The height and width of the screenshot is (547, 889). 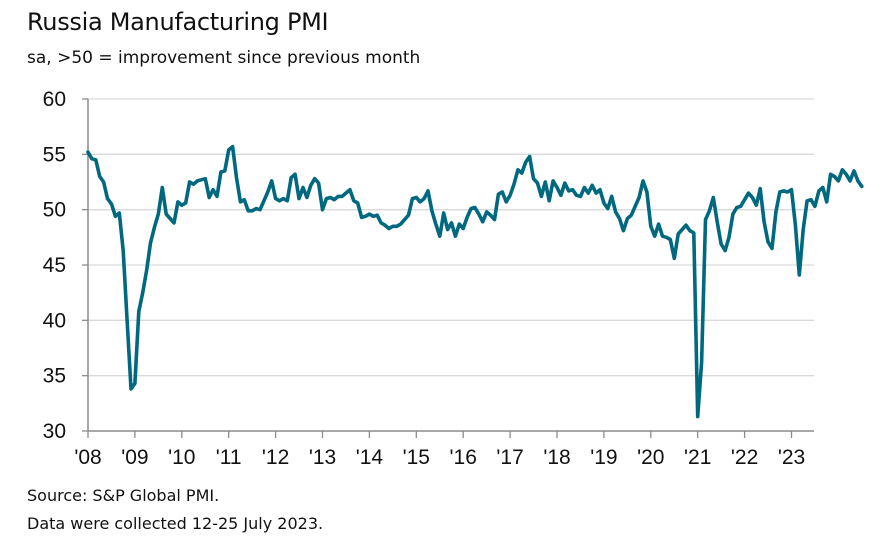 What do you see at coordinates (123, 495) in the screenshot?
I see `source-note: Source: S&P Global PMI.` at bounding box center [123, 495].